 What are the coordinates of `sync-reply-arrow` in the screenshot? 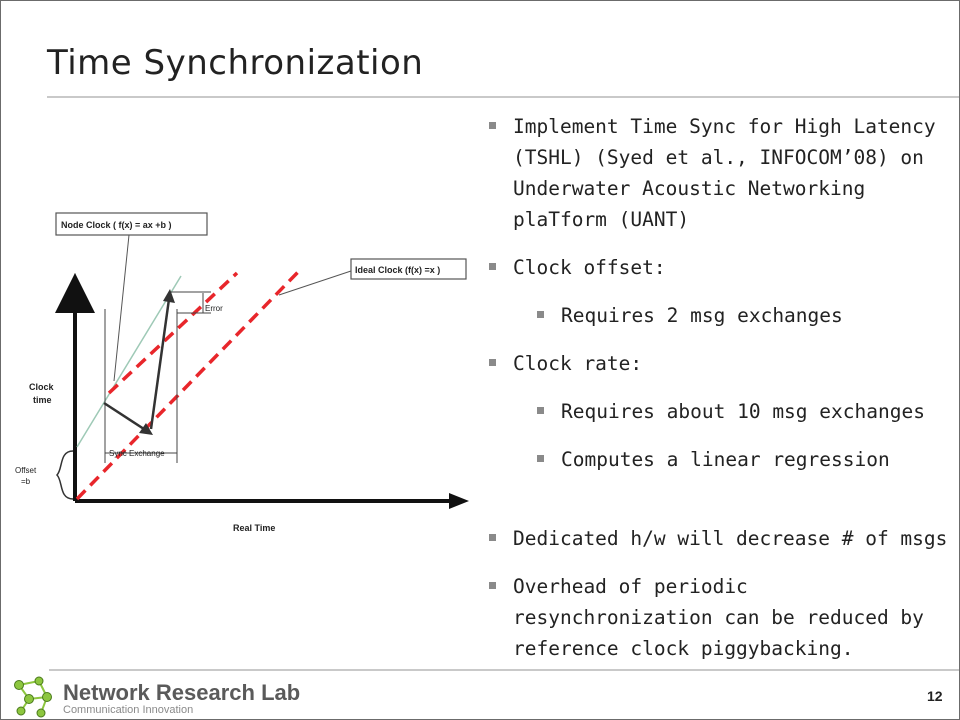 It's located at (160, 364).